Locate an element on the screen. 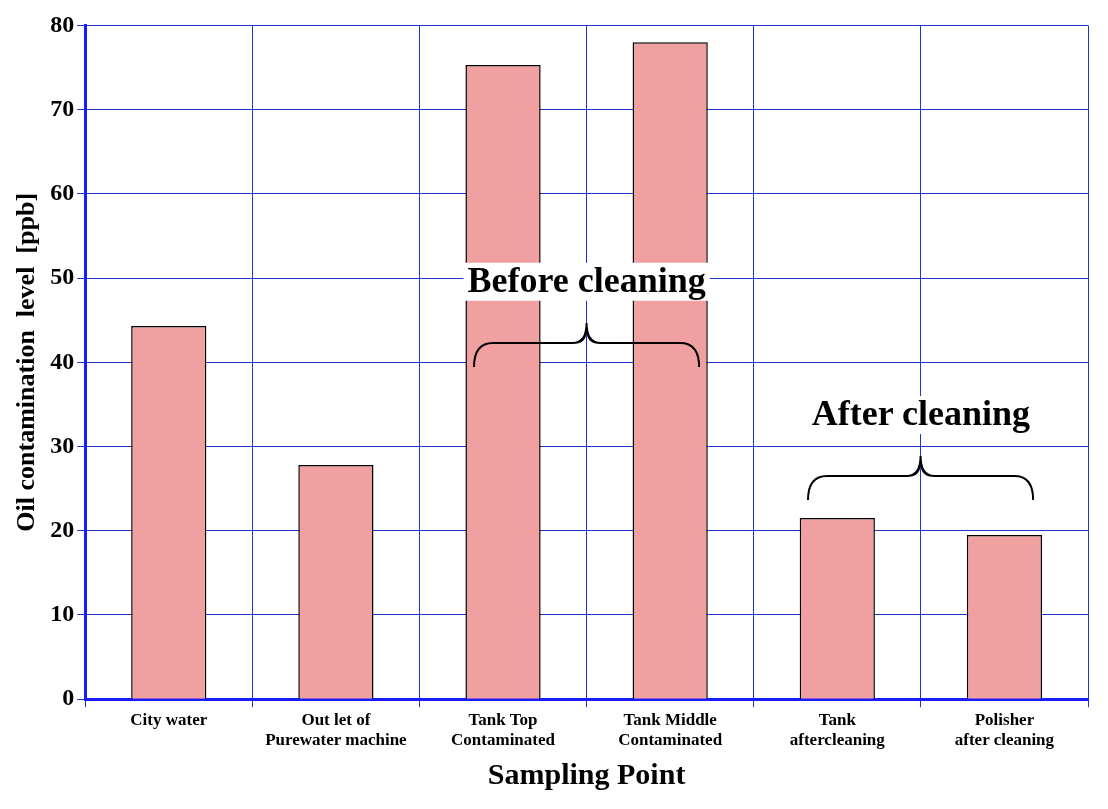  y-tick-label: 30 is located at coordinates (62, 444).